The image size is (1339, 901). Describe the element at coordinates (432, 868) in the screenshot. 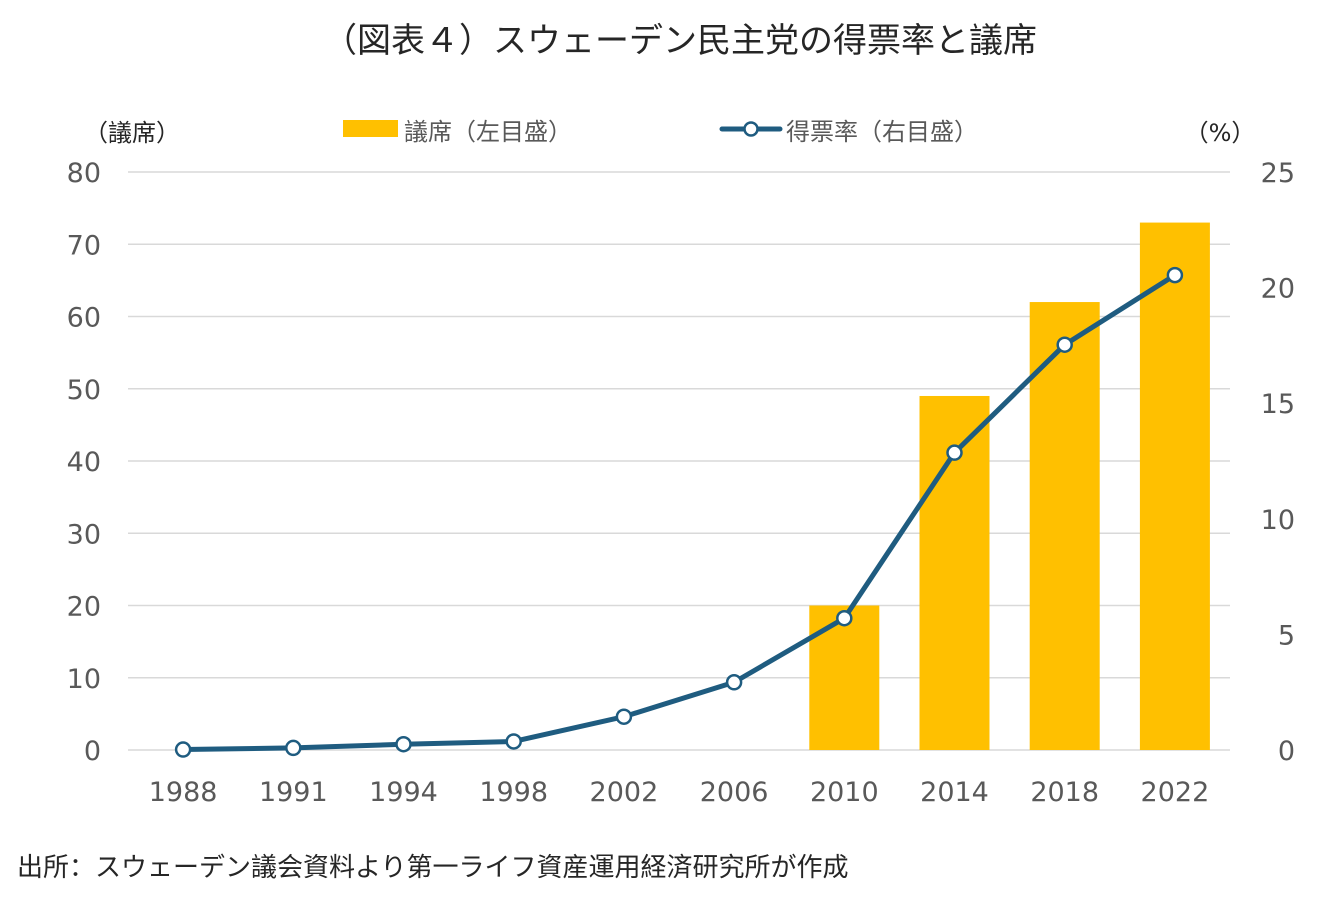

I see `source-note: 出所：スウェーデン議会資料より第一ライフ資産運用経済研究所が作成` at that location.